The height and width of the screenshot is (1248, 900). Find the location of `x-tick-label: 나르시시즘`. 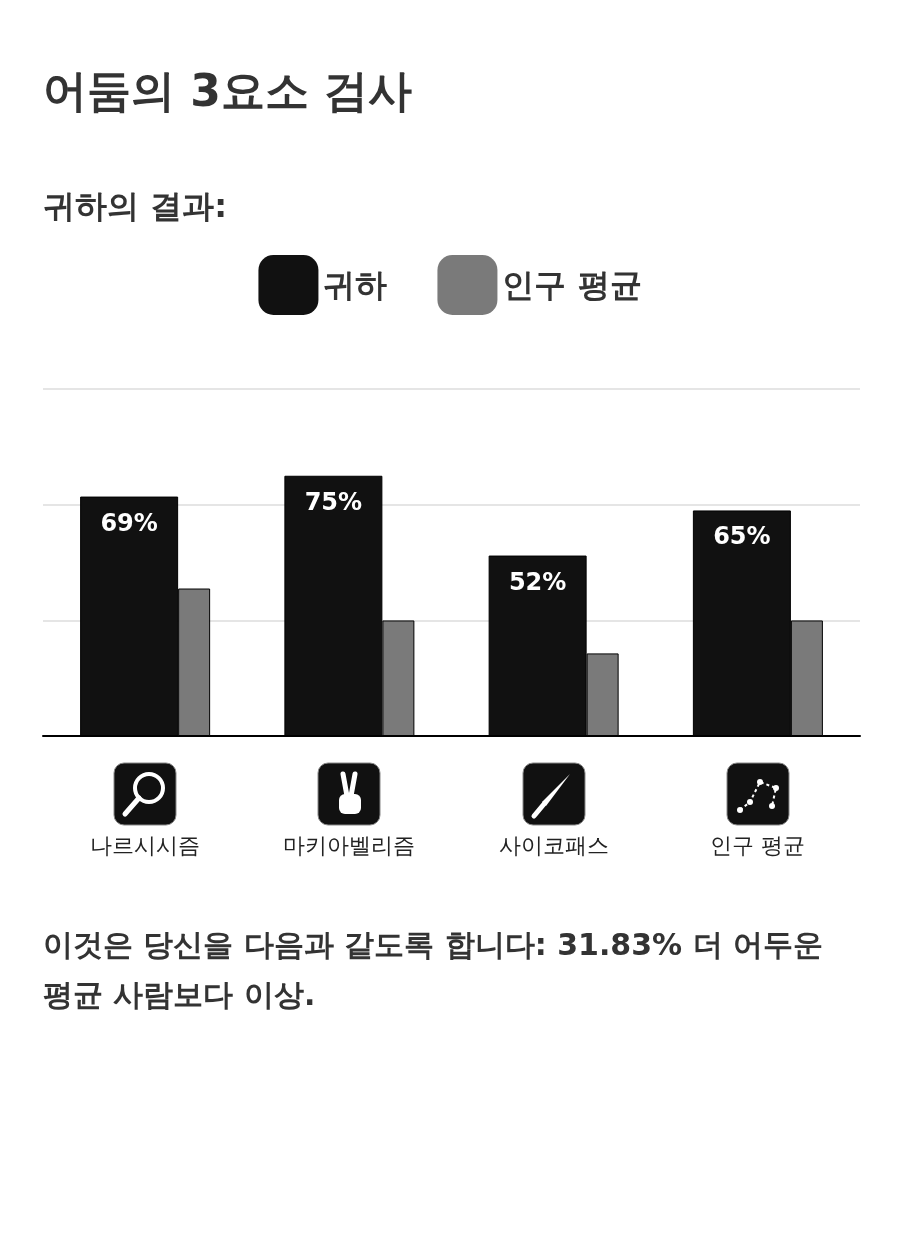

x-tick-label: 나르시시즘 is located at coordinates (145, 845).